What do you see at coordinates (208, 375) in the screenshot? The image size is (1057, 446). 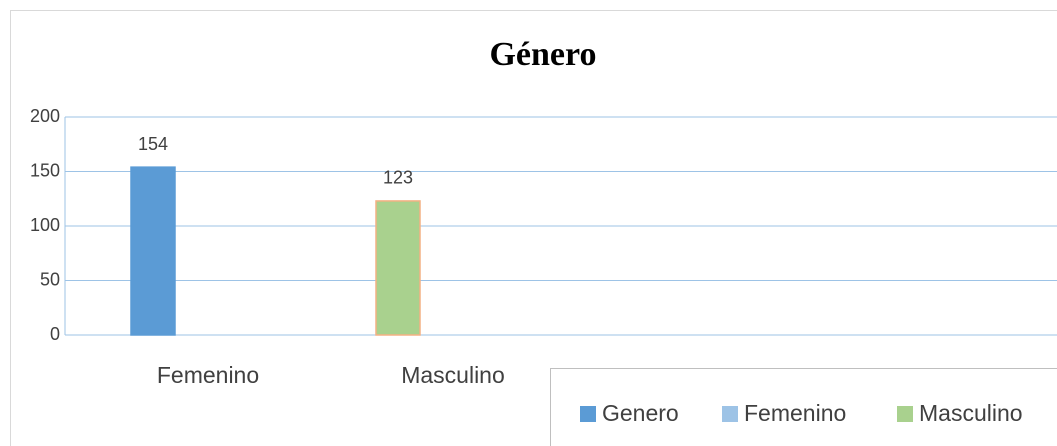 I see `x-tick-label: Femenino` at bounding box center [208, 375].